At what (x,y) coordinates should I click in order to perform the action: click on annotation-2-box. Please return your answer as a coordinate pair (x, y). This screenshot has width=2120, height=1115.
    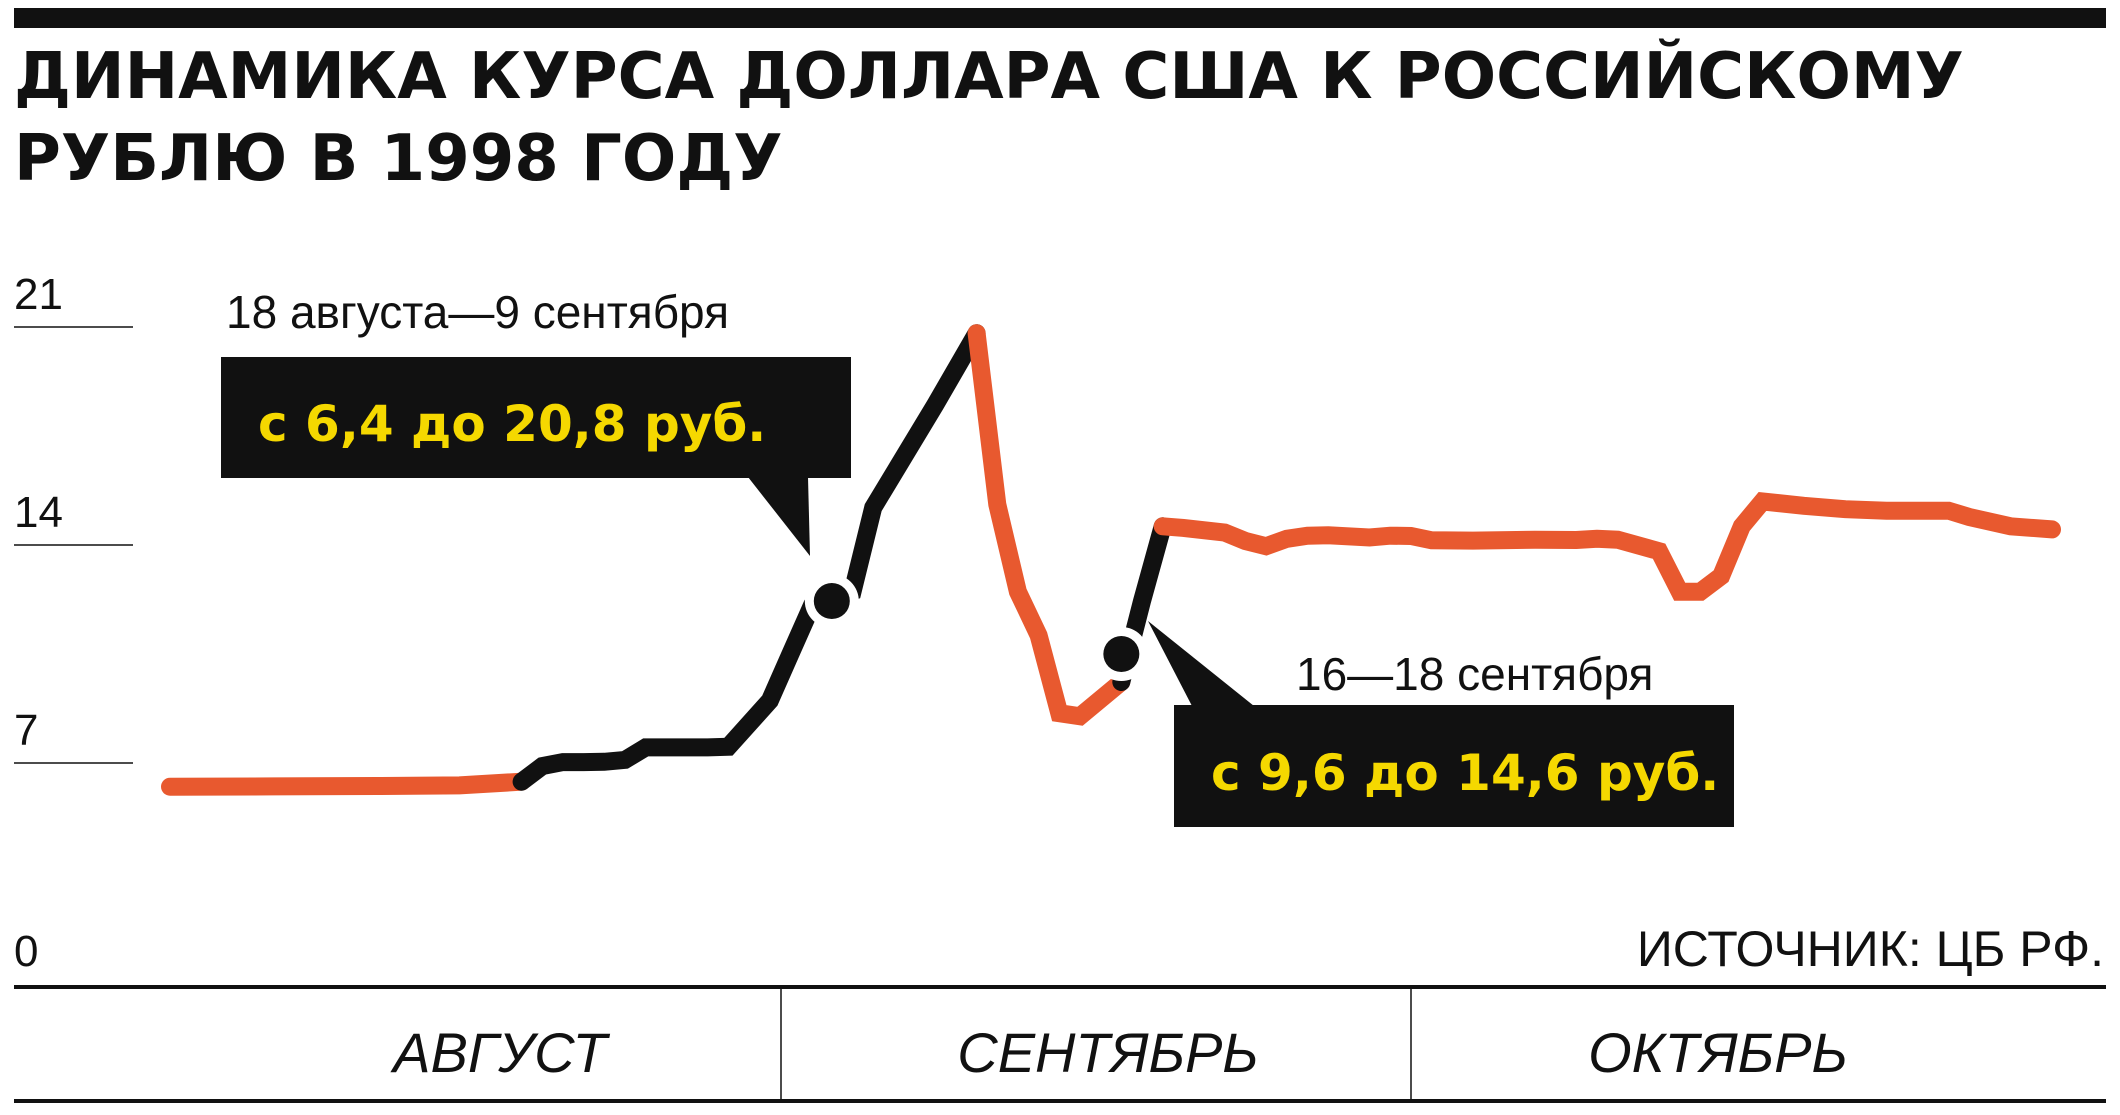
    Looking at the image, I should click on (1454, 766).